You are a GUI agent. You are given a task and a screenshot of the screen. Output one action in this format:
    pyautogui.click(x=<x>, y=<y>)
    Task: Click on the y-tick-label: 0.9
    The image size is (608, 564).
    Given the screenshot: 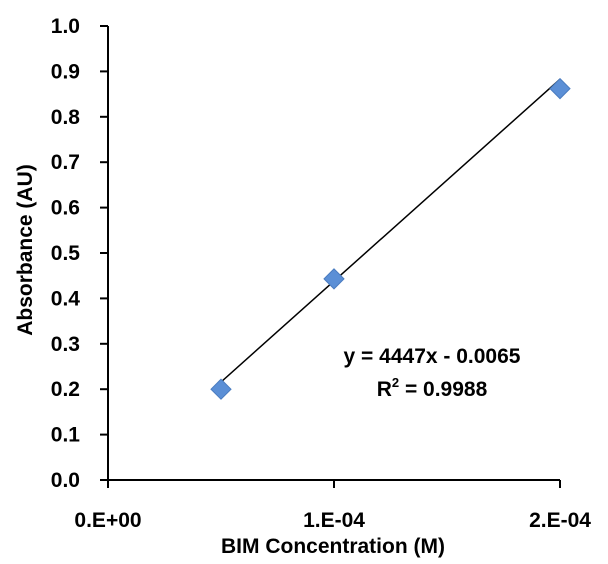 What is the action you would take?
    pyautogui.click(x=65, y=71)
    